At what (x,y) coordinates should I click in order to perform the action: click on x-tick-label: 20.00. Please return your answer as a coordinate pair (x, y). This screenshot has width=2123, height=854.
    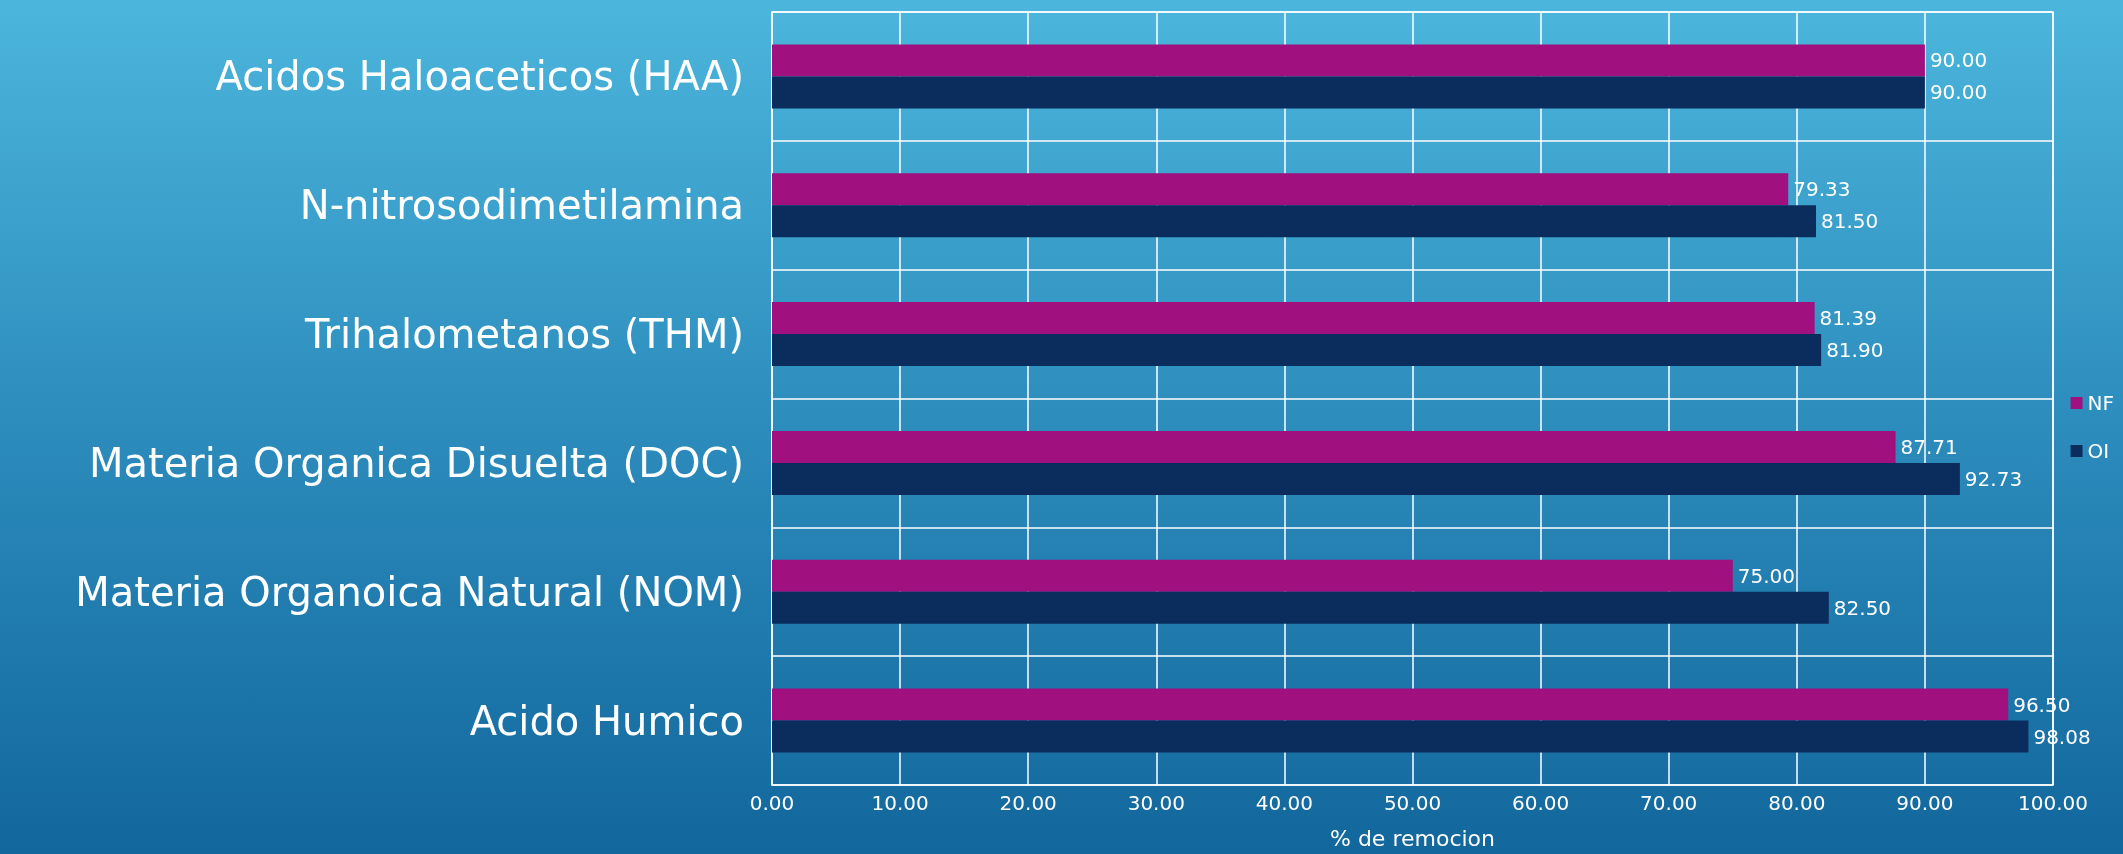
    Looking at the image, I should click on (1028, 803).